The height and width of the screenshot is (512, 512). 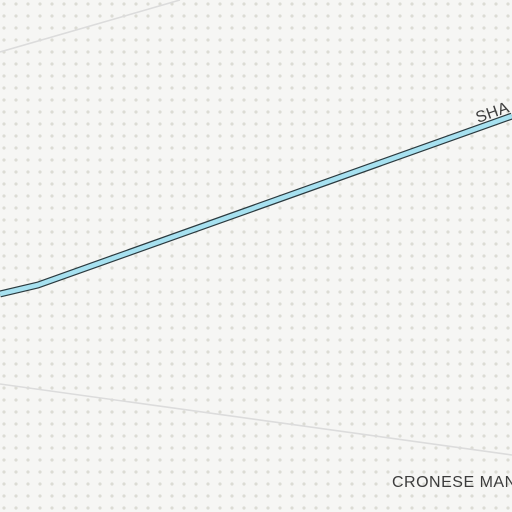 I want to click on minor-road-bottom, so click(x=256, y=419).